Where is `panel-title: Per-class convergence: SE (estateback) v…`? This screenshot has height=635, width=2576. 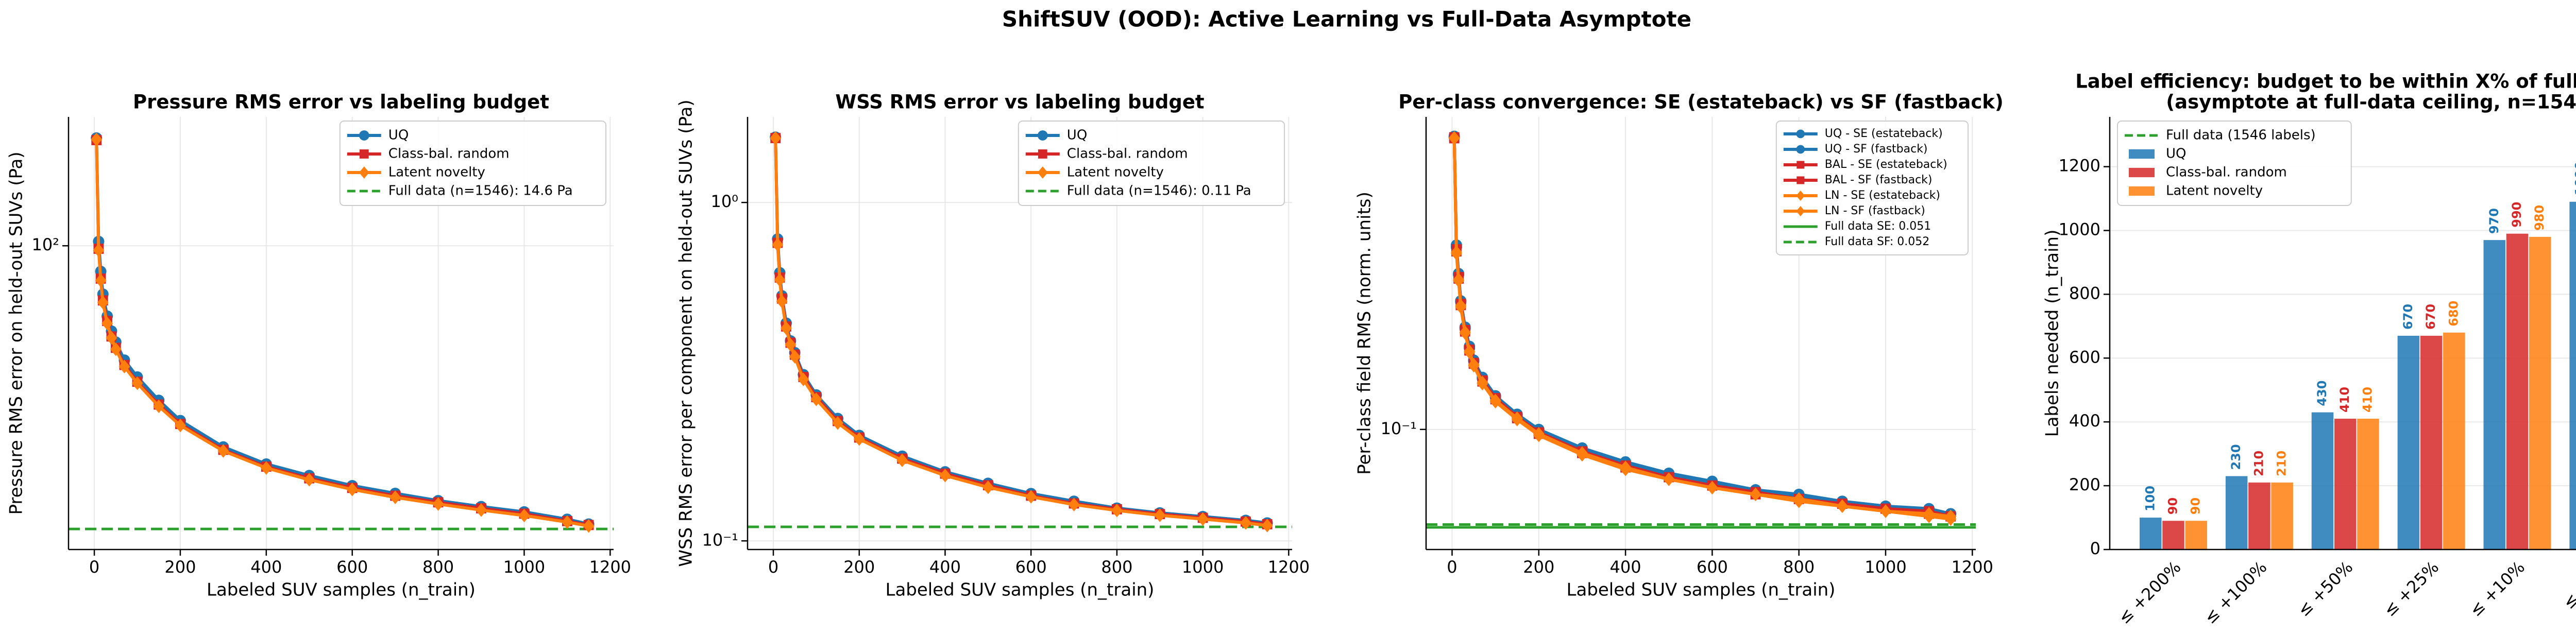 panel-title: Per-class convergence: SE (estateback) v… is located at coordinates (1701, 102).